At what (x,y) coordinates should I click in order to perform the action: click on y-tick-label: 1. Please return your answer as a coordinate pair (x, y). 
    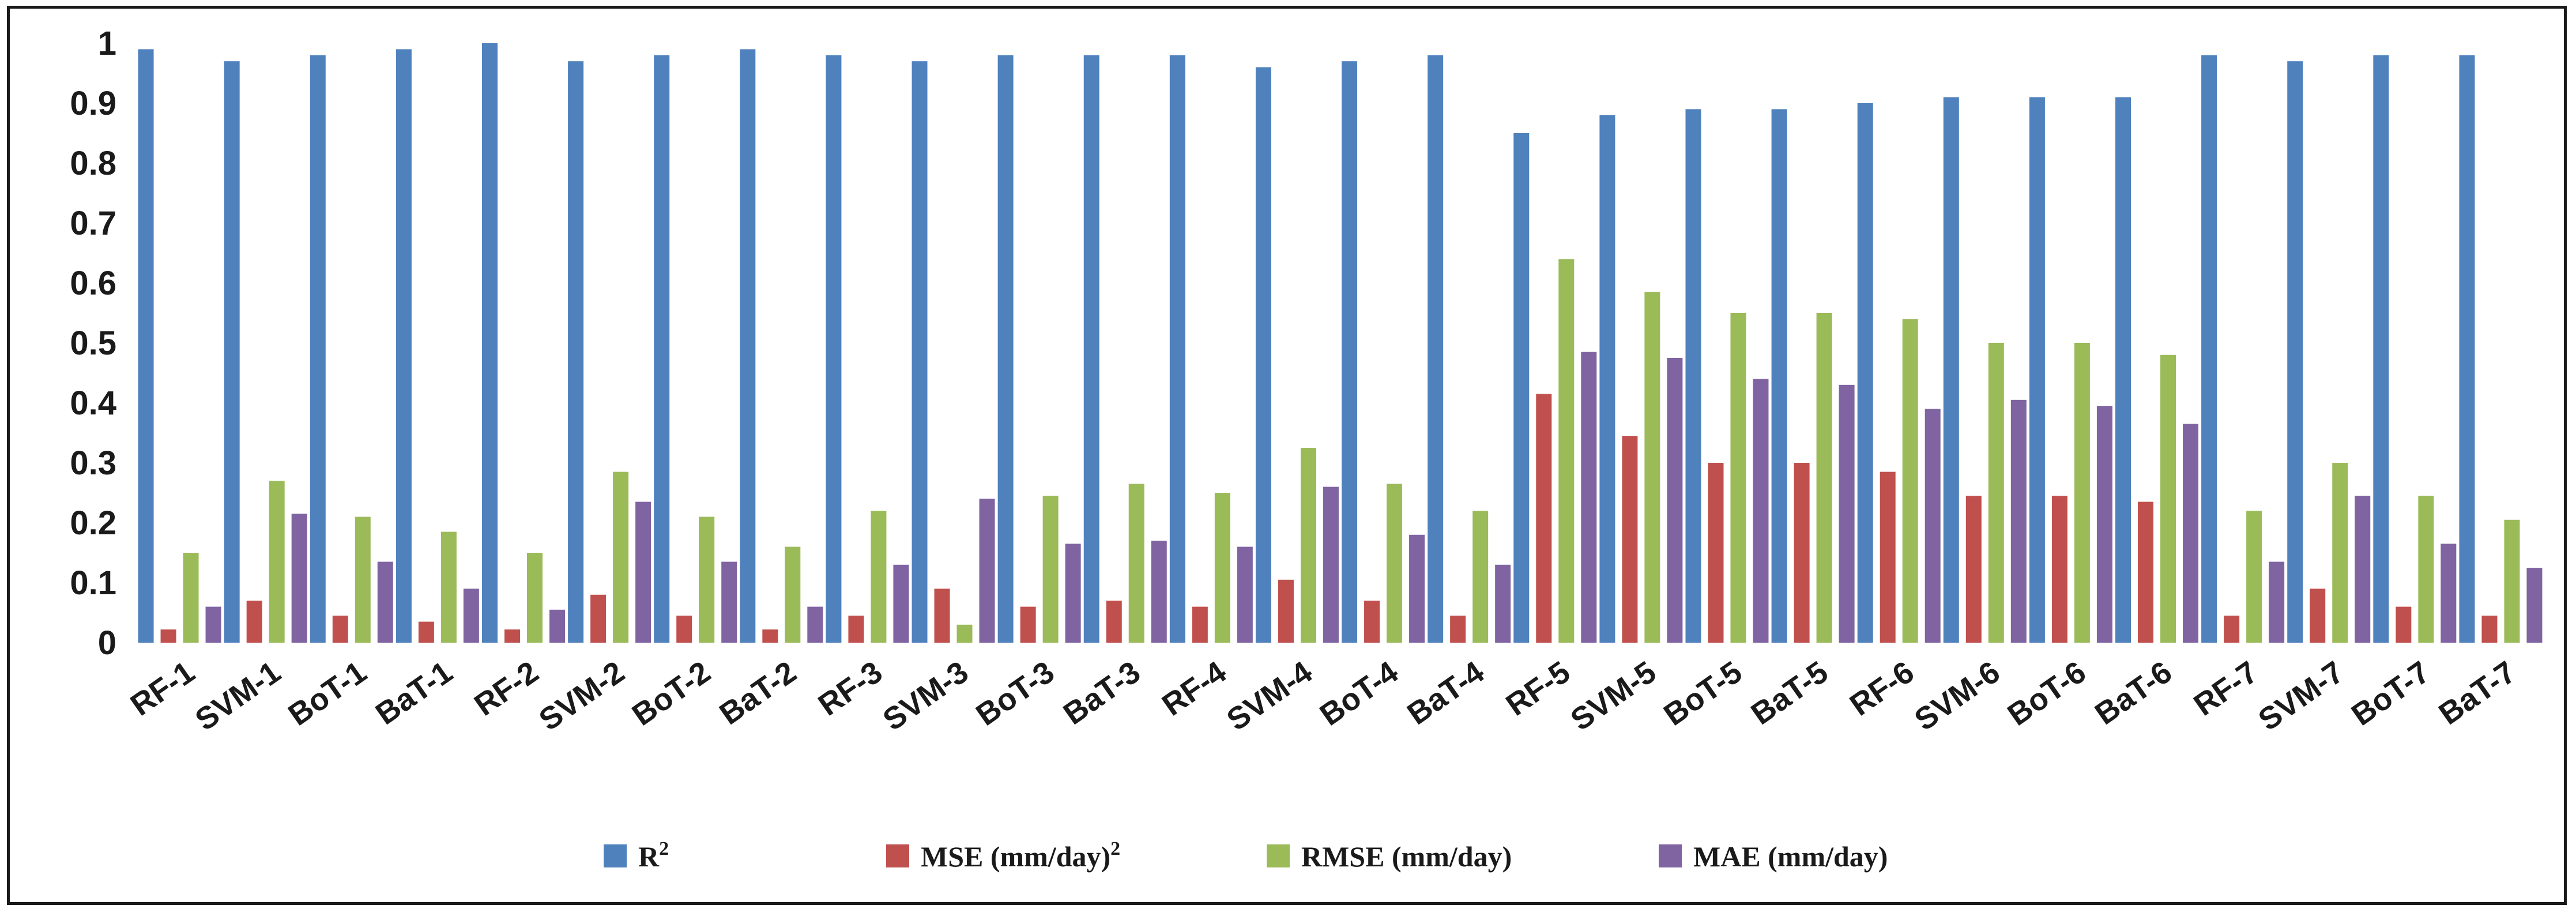
    Looking at the image, I should click on (107, 43).